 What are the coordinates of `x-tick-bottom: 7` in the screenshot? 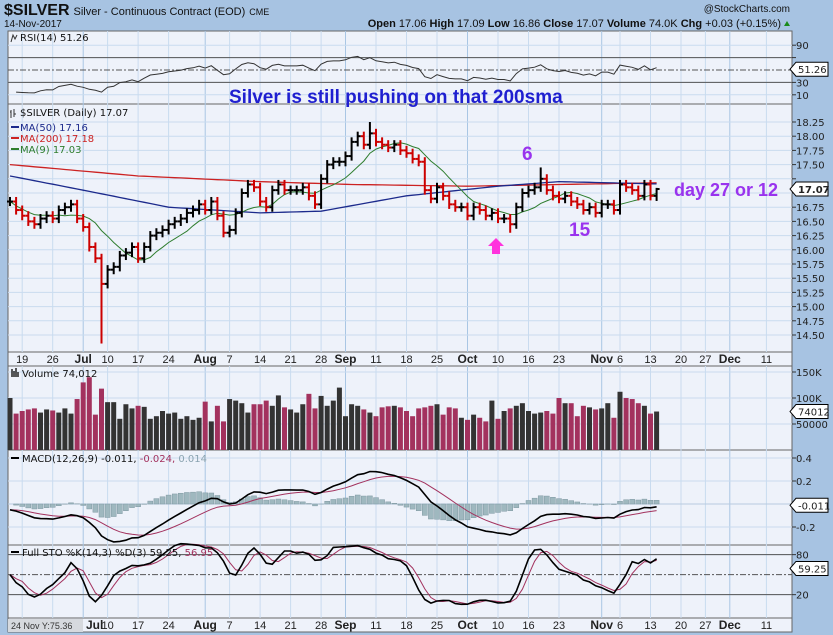 It's located at (230, 626).